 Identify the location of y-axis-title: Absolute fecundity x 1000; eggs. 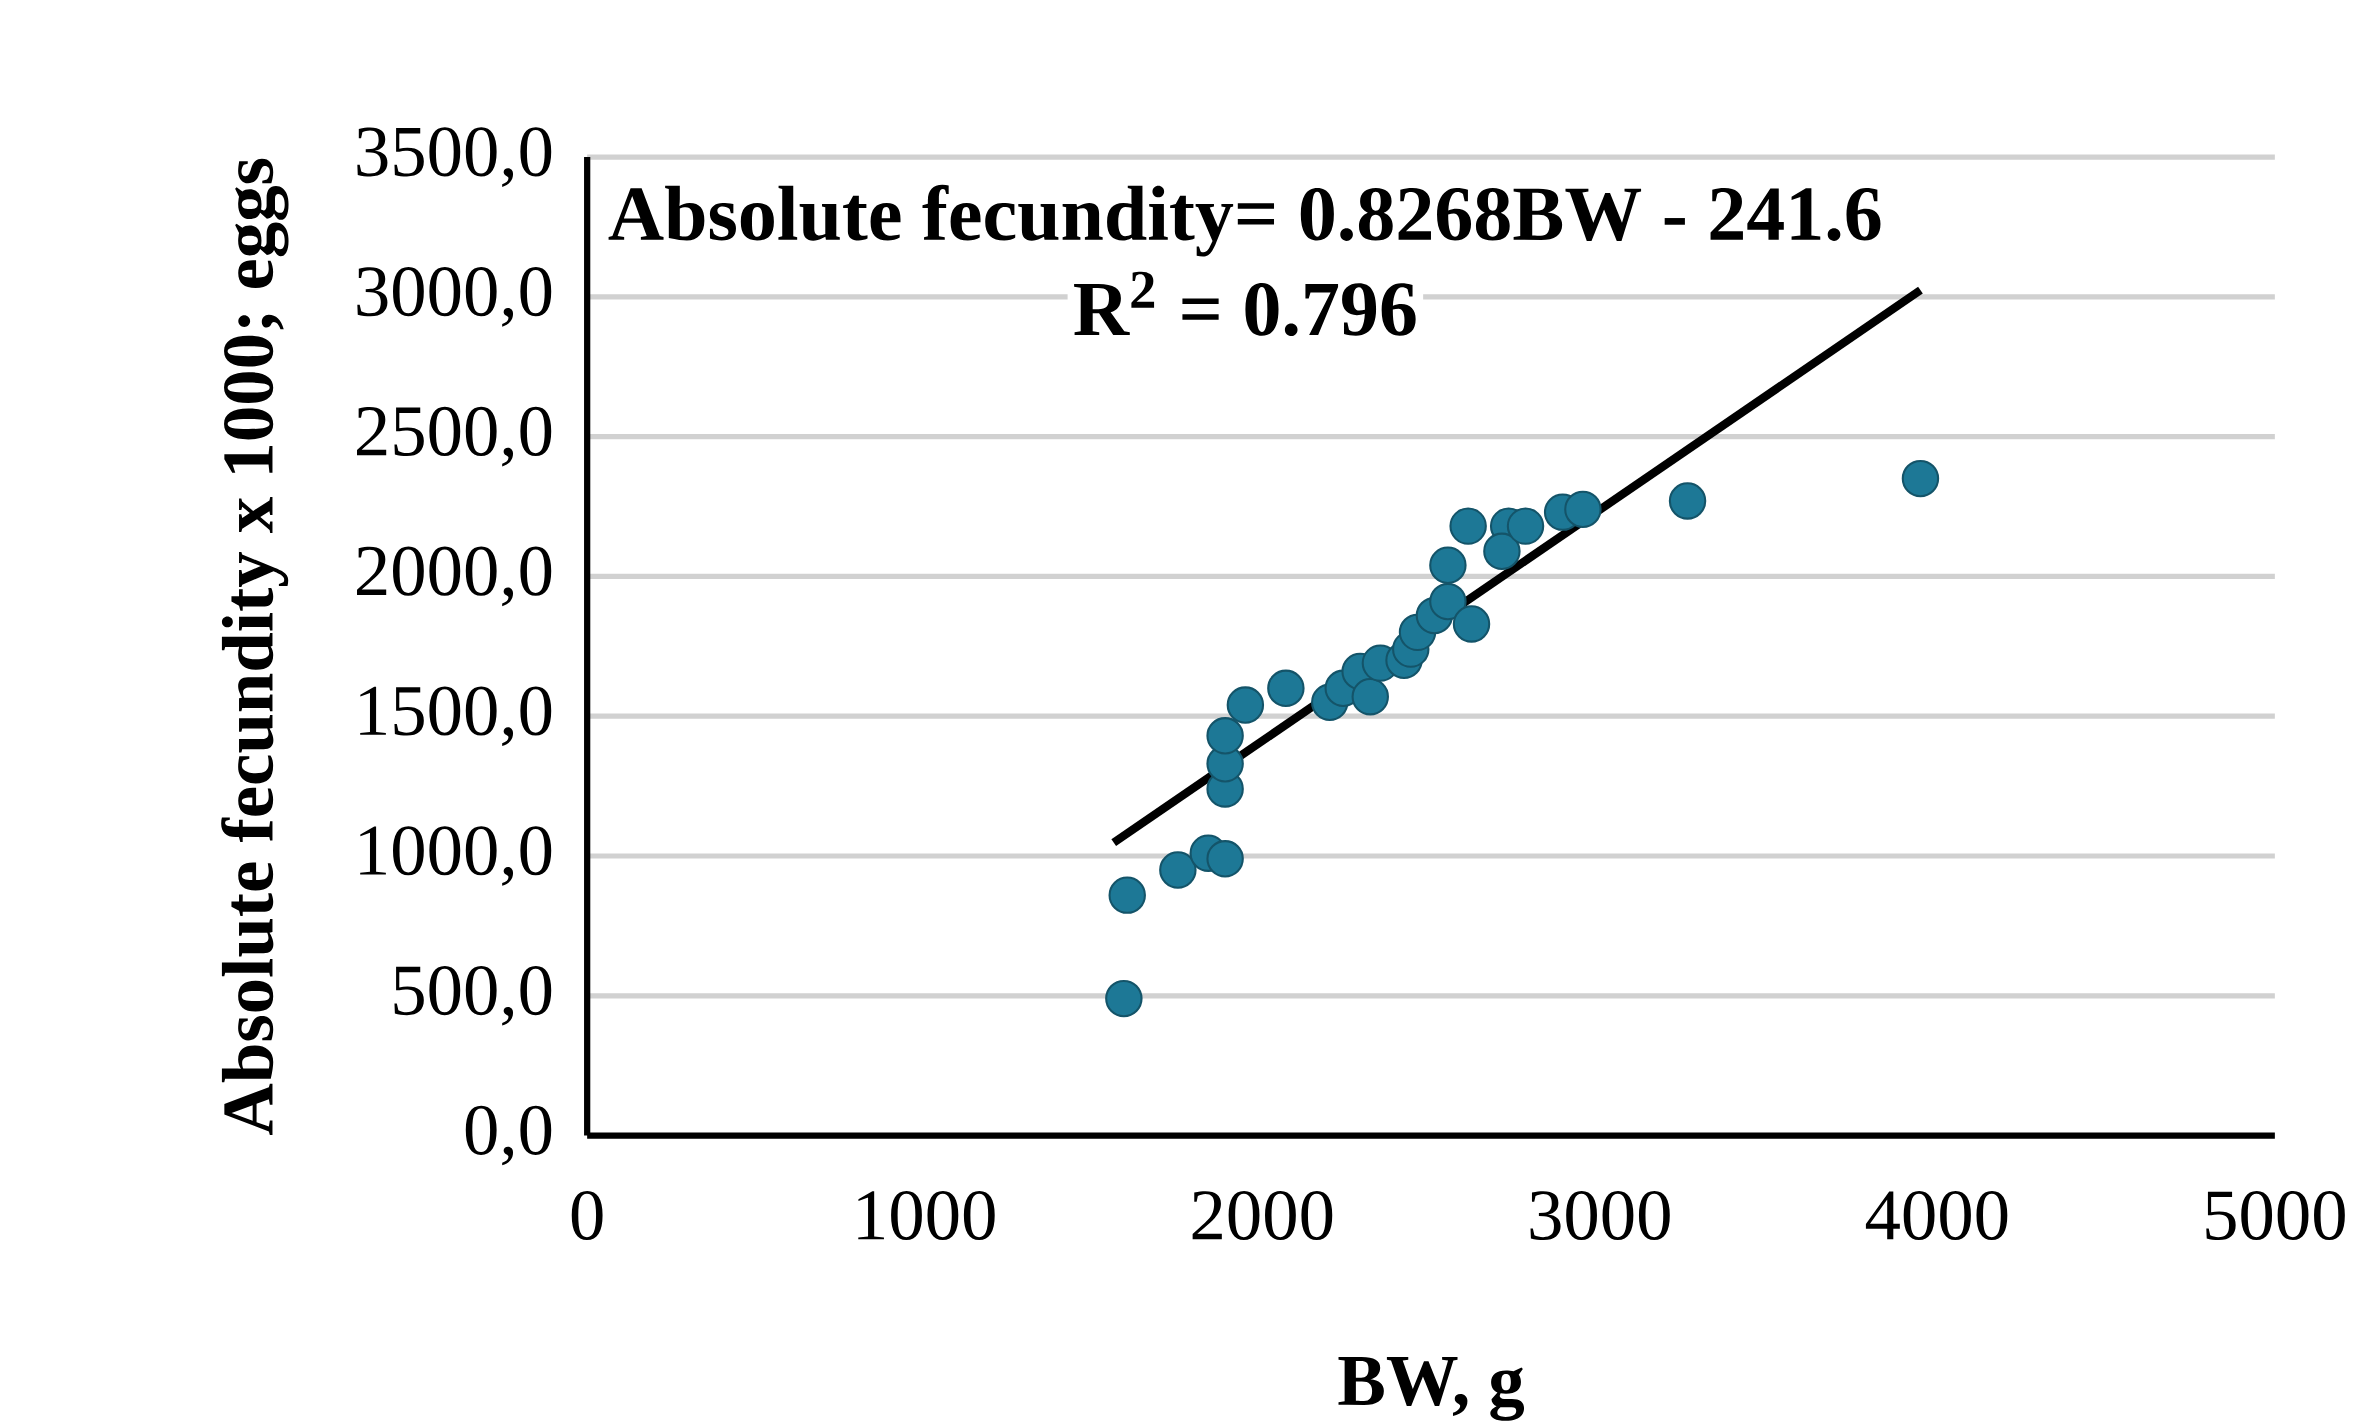
(255, 646).